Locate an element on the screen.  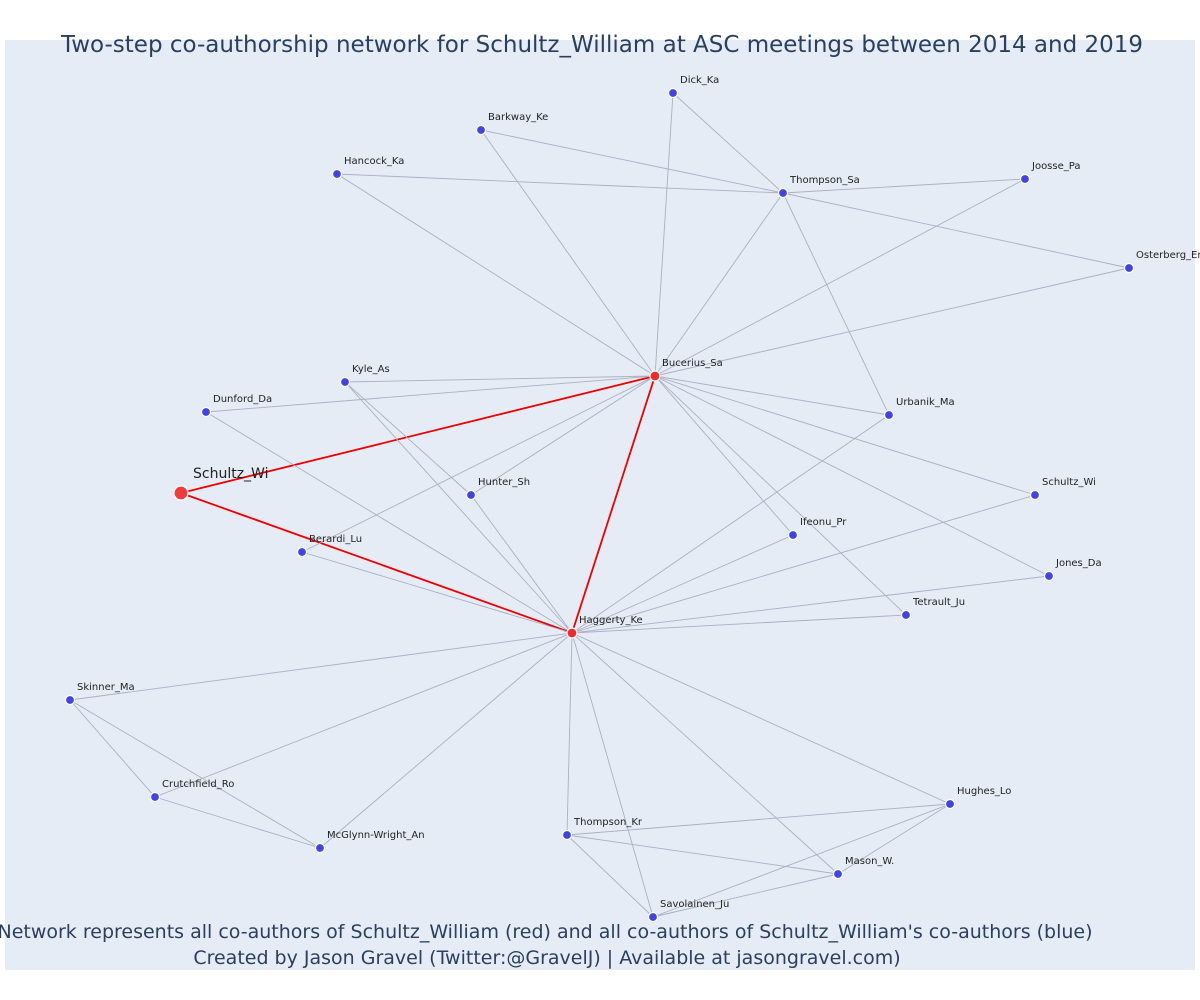
node-haggerty is located at coordinates (572, 633).